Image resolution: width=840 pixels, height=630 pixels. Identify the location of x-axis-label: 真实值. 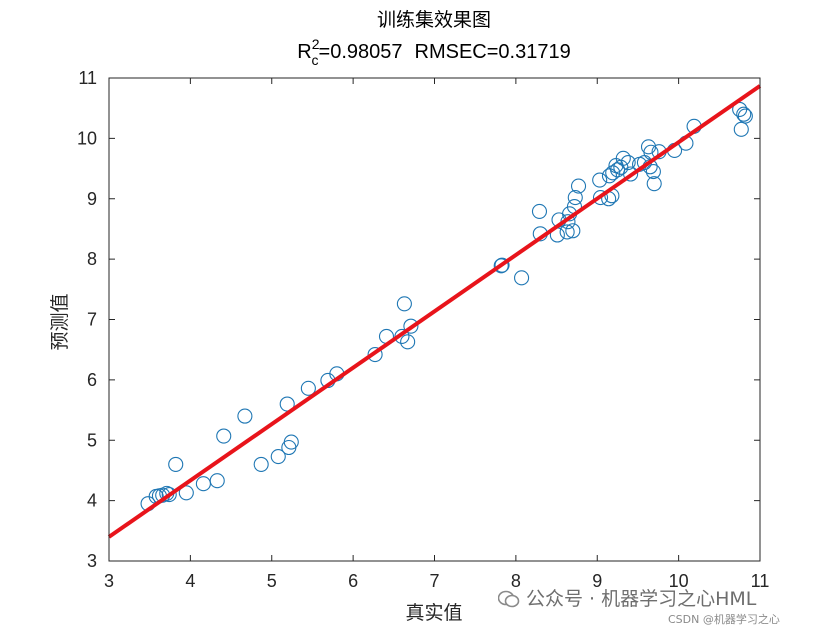
(433, 613).